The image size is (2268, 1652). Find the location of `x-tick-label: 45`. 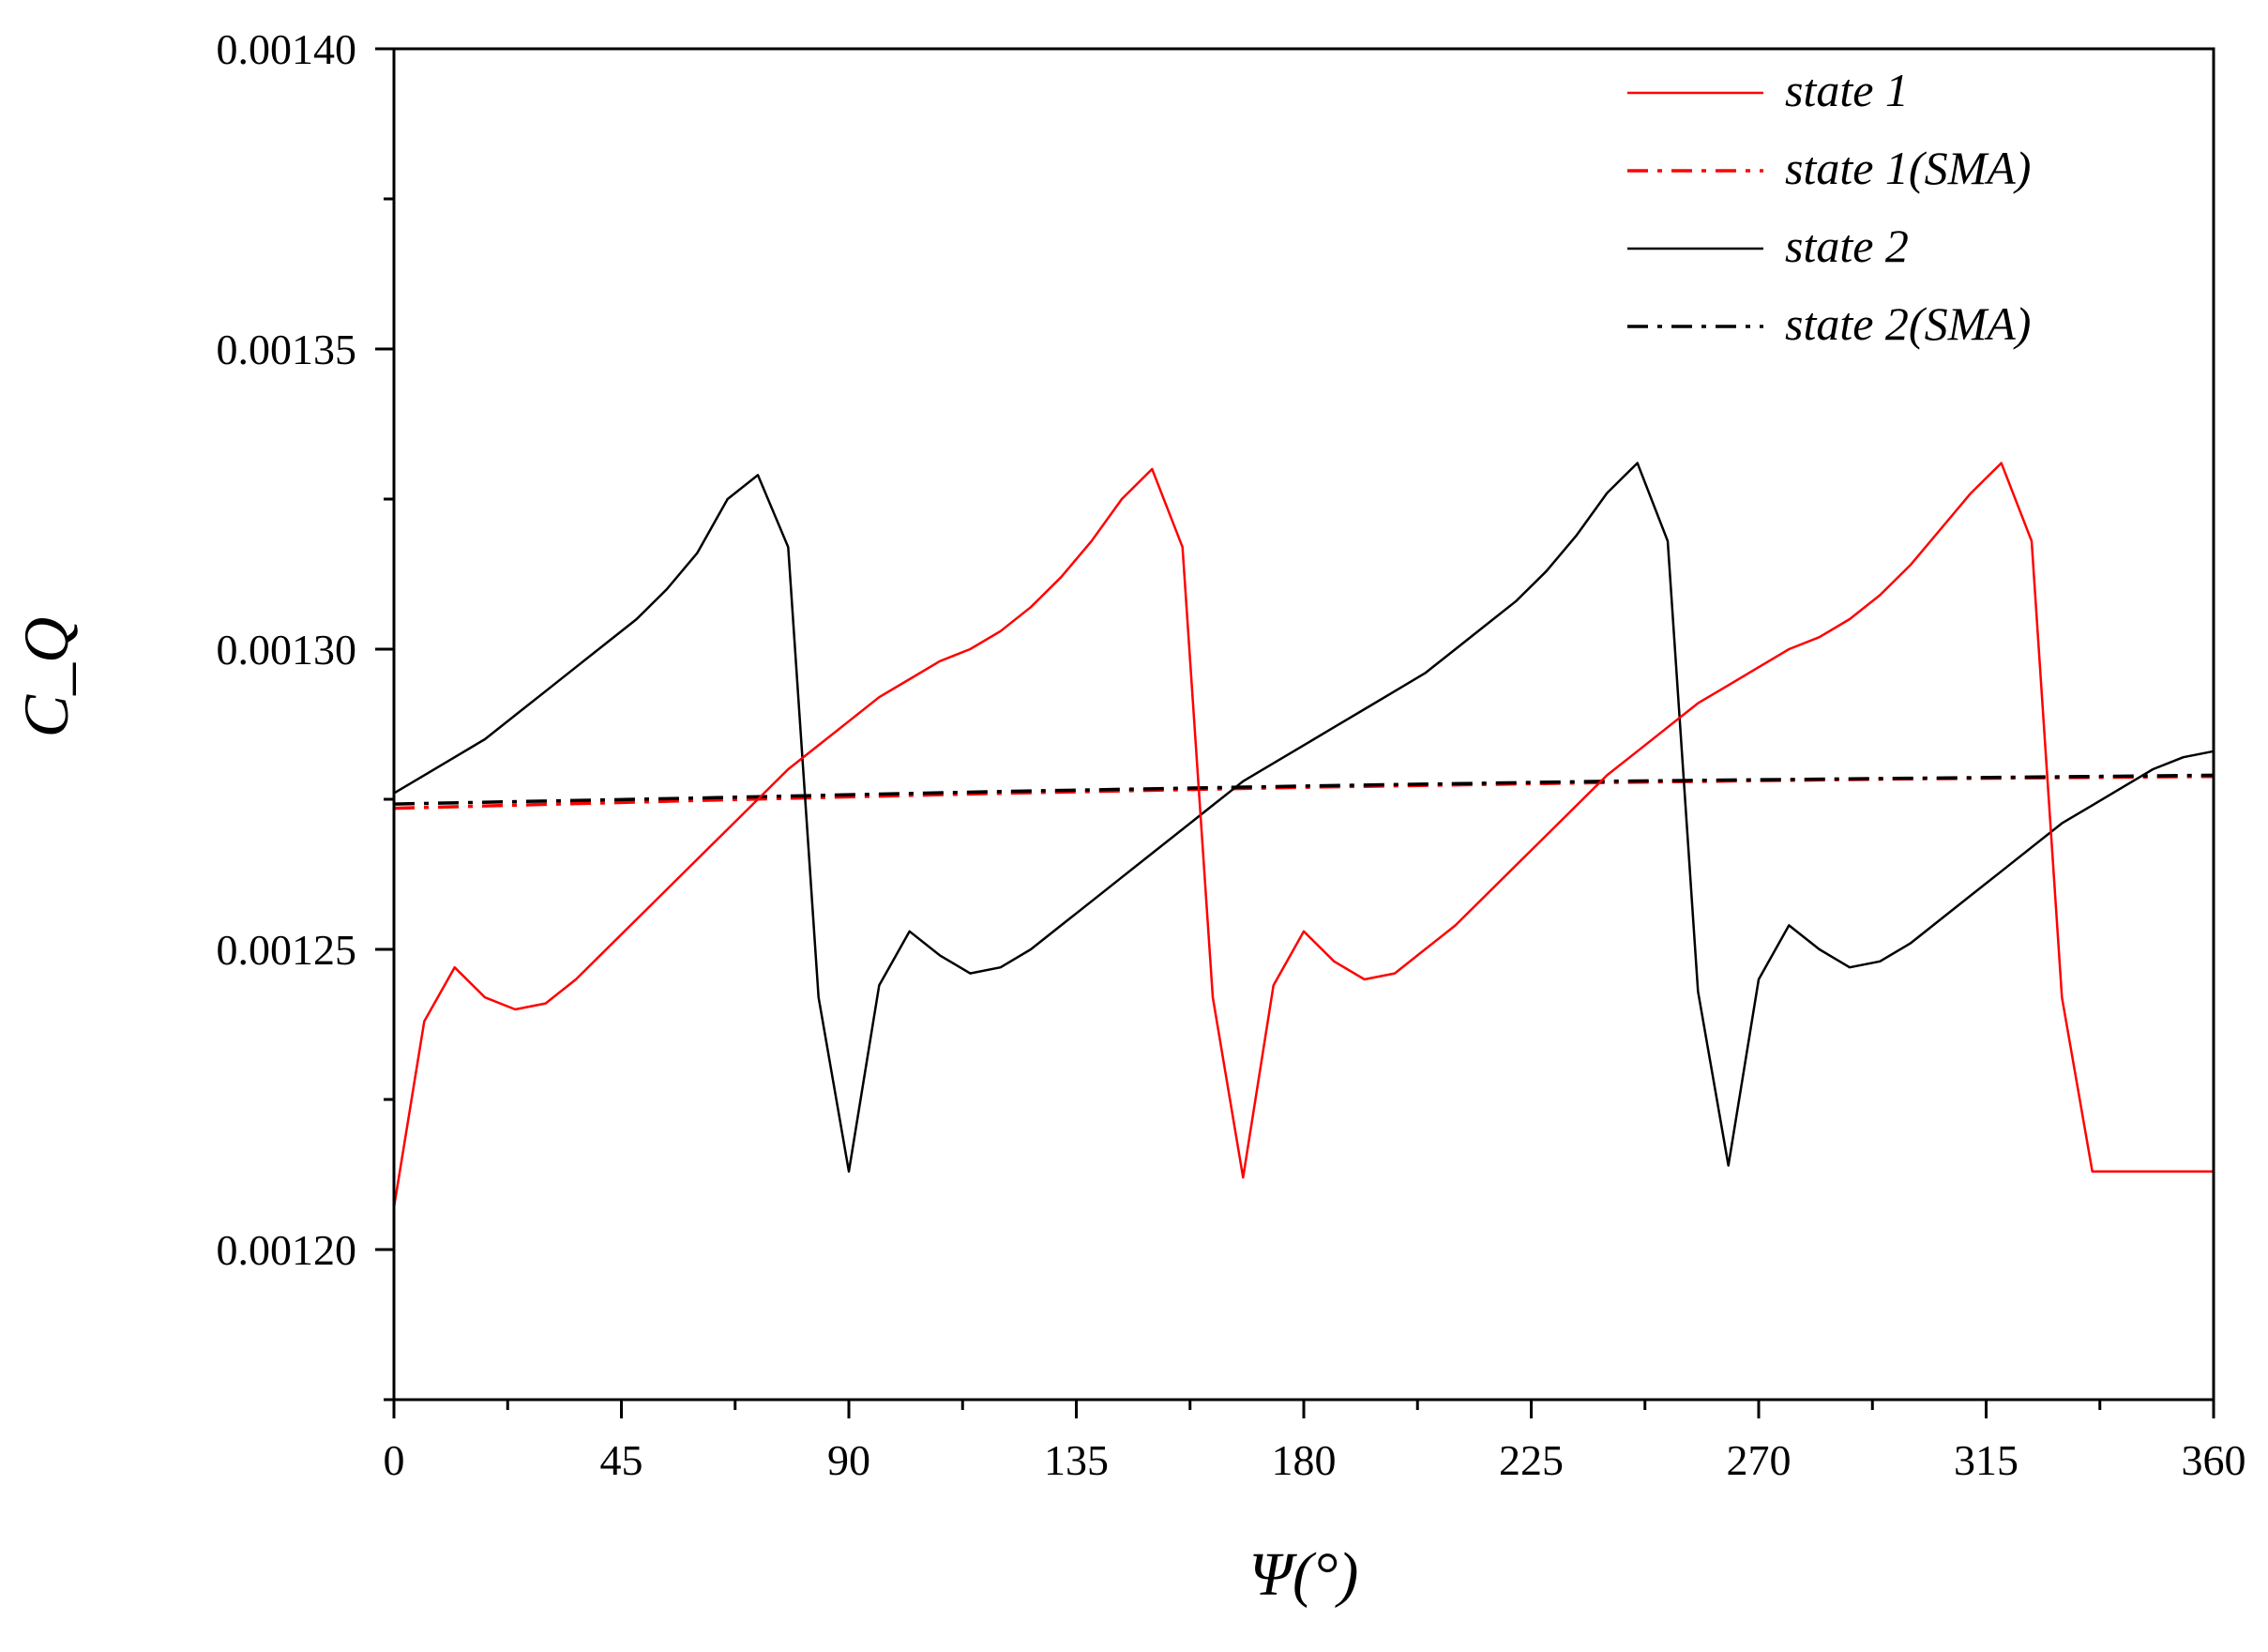

x-tick-label: 45 is located at coordinates (621, 1460).